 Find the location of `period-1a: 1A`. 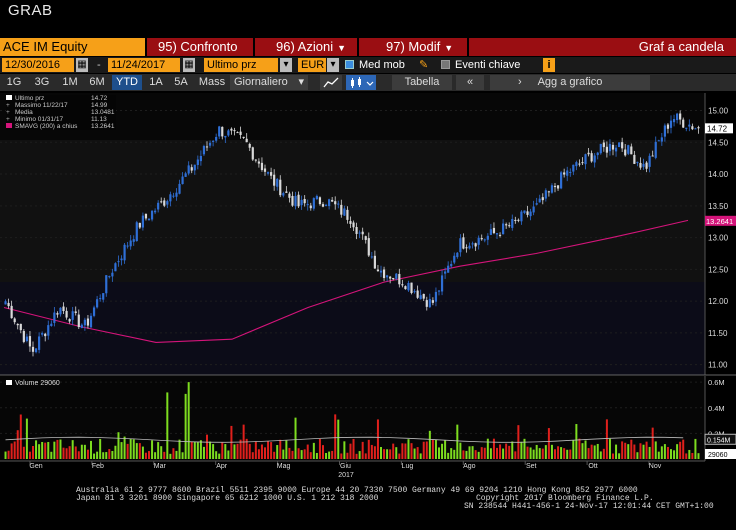

period-1a: 1A is located at coordinates (156, 82).